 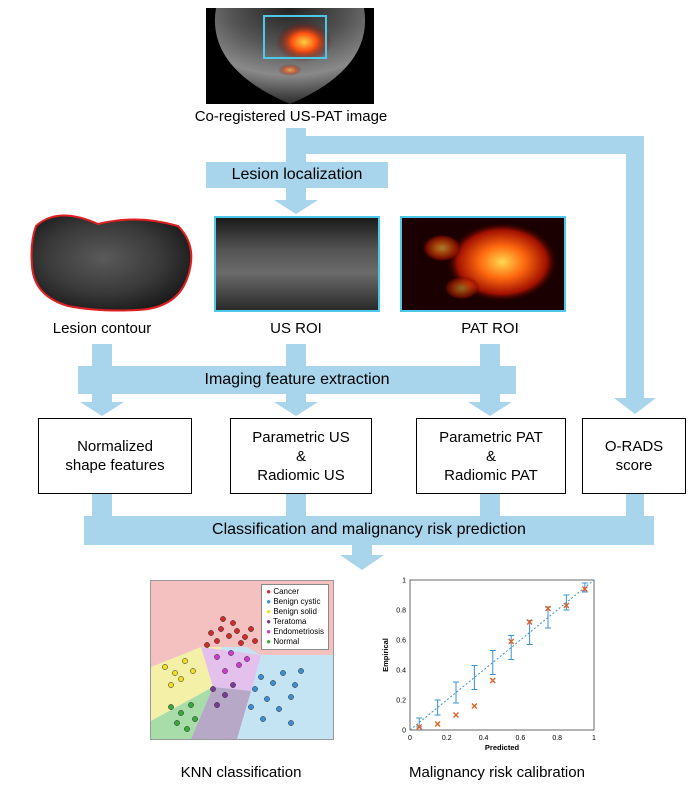 I want to click on orads-score-box: O-RADS score, so click(x=634, y=456).